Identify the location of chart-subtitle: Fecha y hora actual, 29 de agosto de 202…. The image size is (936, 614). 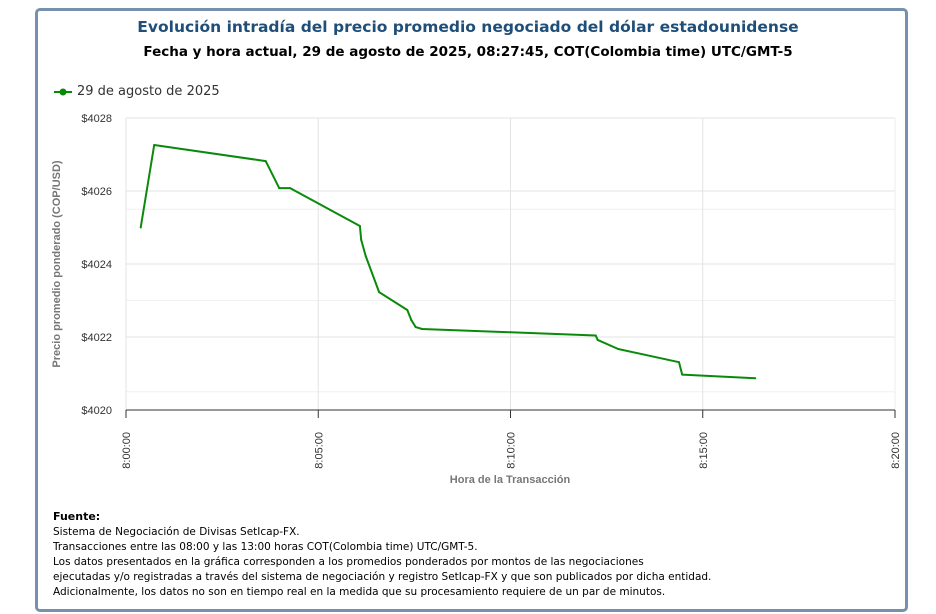
(468, 52).